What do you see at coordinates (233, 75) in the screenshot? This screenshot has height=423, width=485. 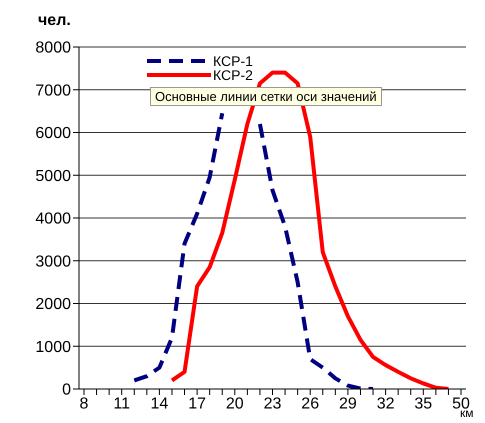 I see `legend-label: КСР-2` at bounding box center [233, 75].